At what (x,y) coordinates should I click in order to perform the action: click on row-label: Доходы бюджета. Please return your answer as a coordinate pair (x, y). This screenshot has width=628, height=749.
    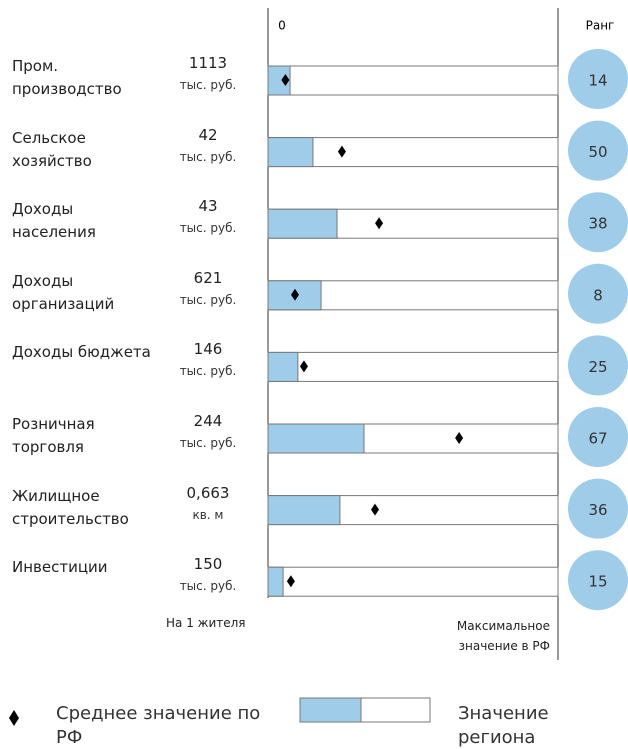
    Looking at the image, I should click on (81, 352).